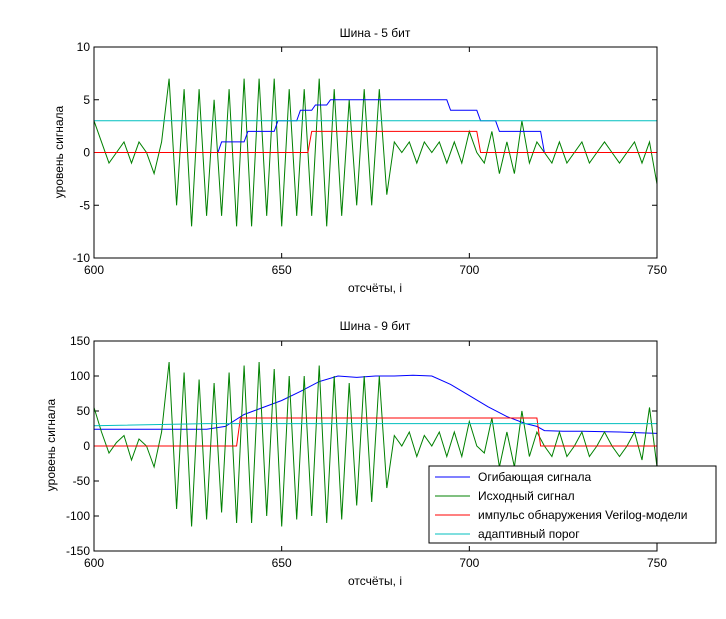 This screenshot has width=726, height=619. I want to click on subplot-1-title: Шина - 5 бит, so click(375, 33).